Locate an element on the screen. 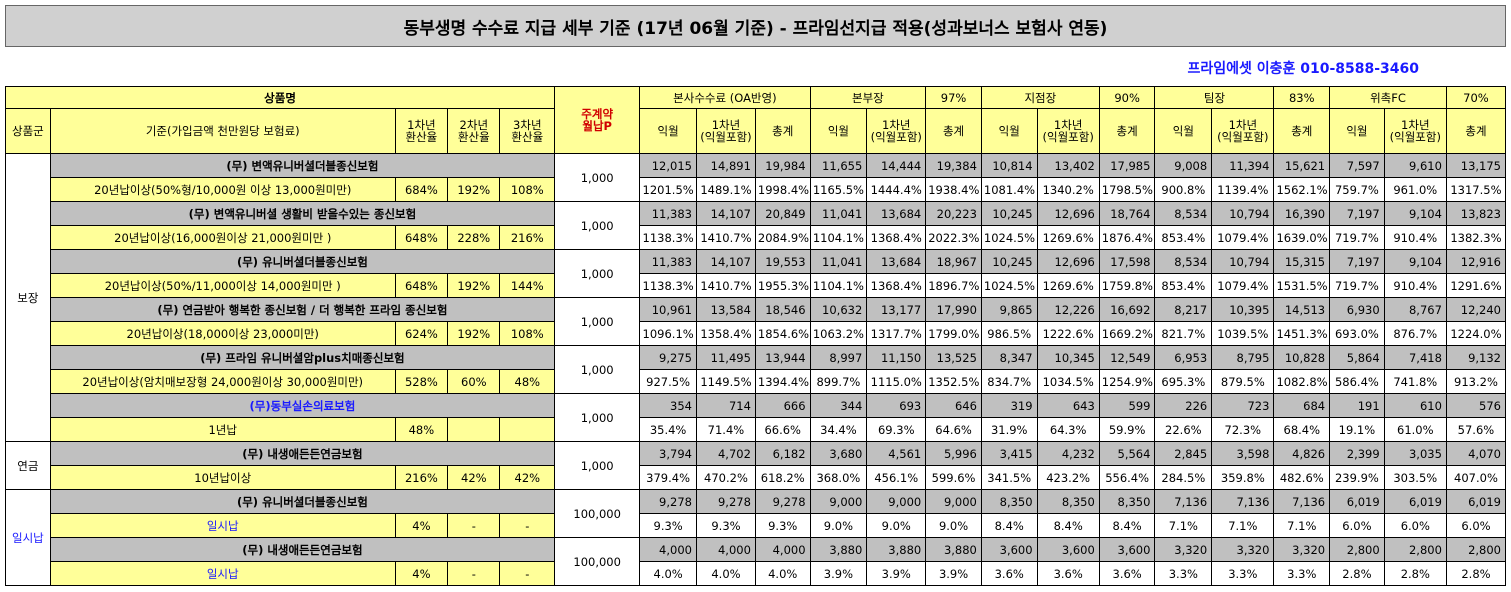  commission-percent: 1096.1% is located at coordinates (668, 333).